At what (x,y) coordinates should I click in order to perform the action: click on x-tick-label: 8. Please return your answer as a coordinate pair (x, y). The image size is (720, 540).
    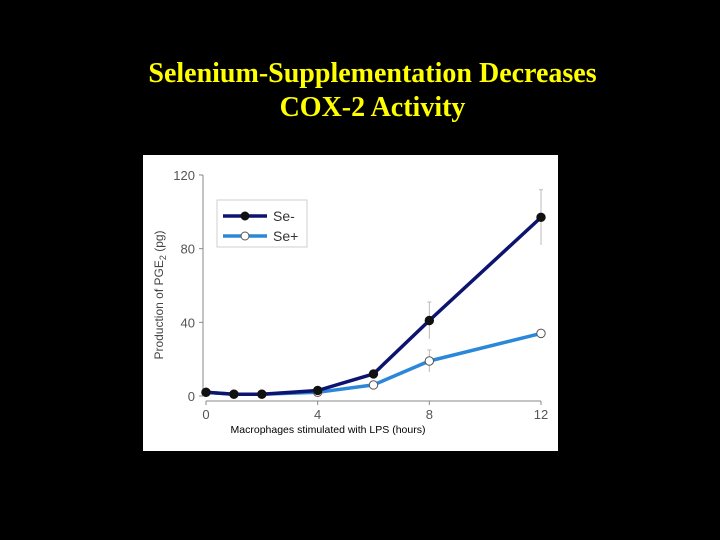
    Looking at the image, I should click on (429, 414).